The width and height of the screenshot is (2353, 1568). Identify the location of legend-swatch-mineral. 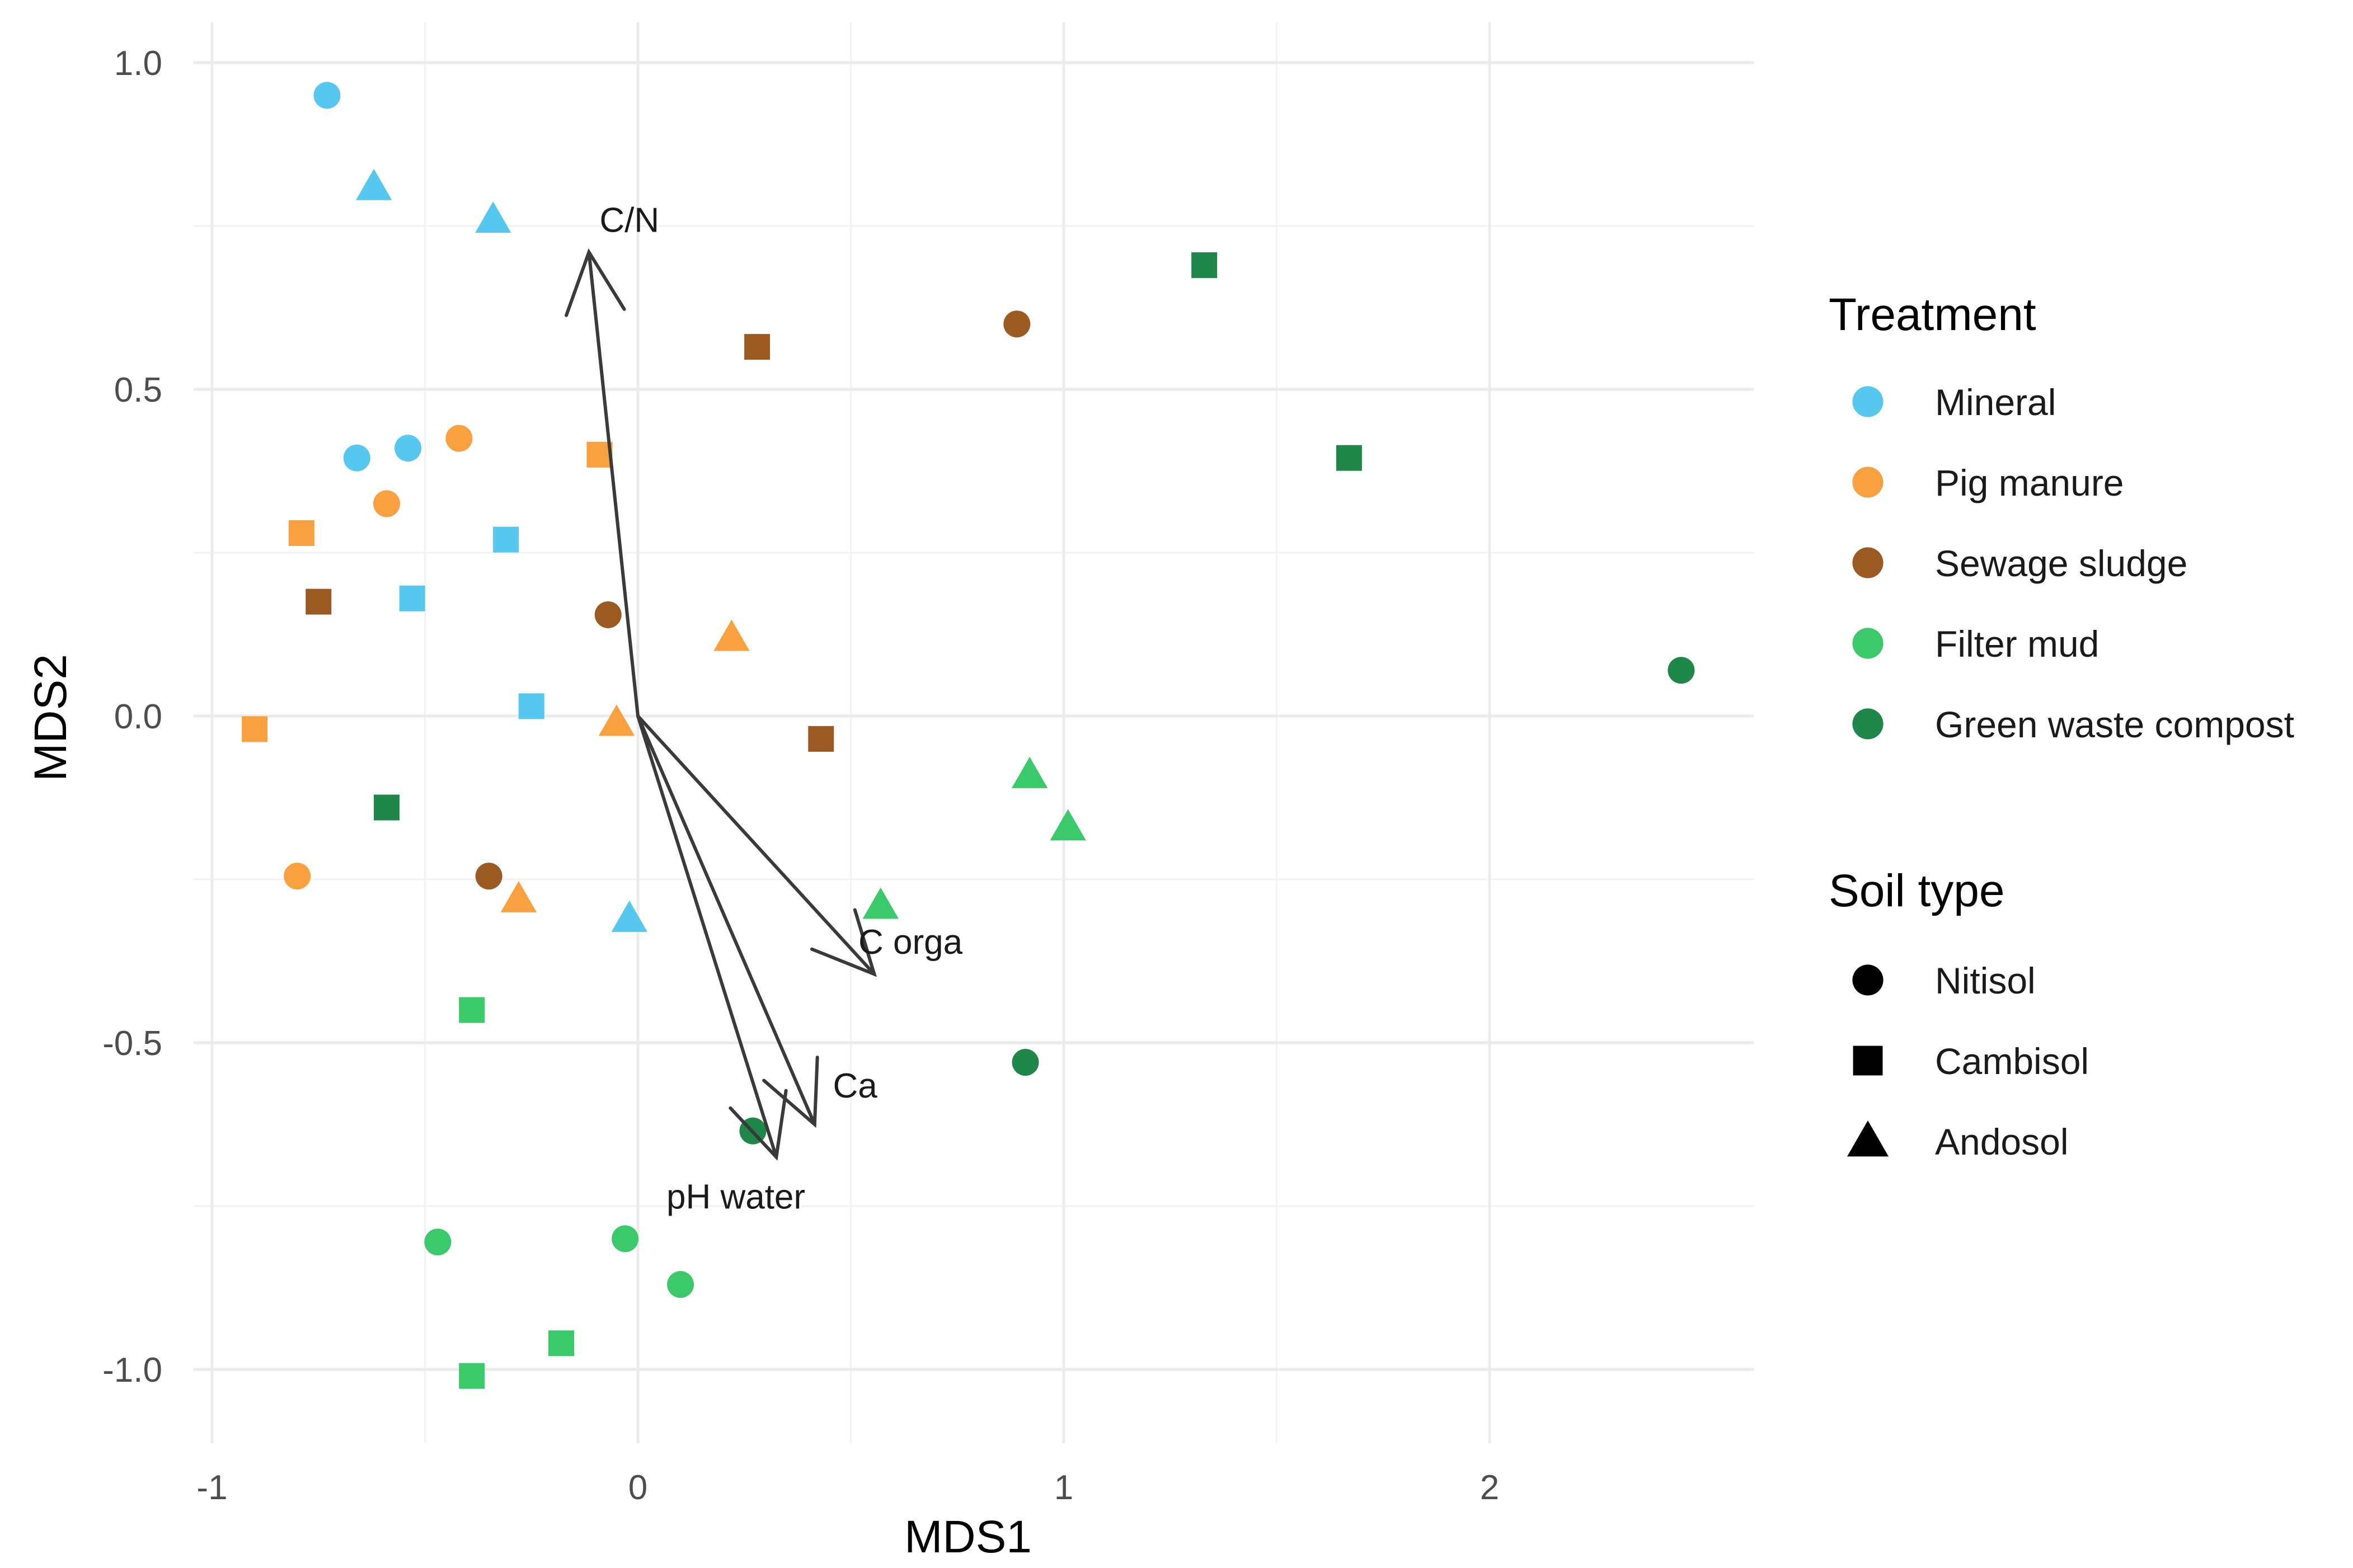
(1868, 402).